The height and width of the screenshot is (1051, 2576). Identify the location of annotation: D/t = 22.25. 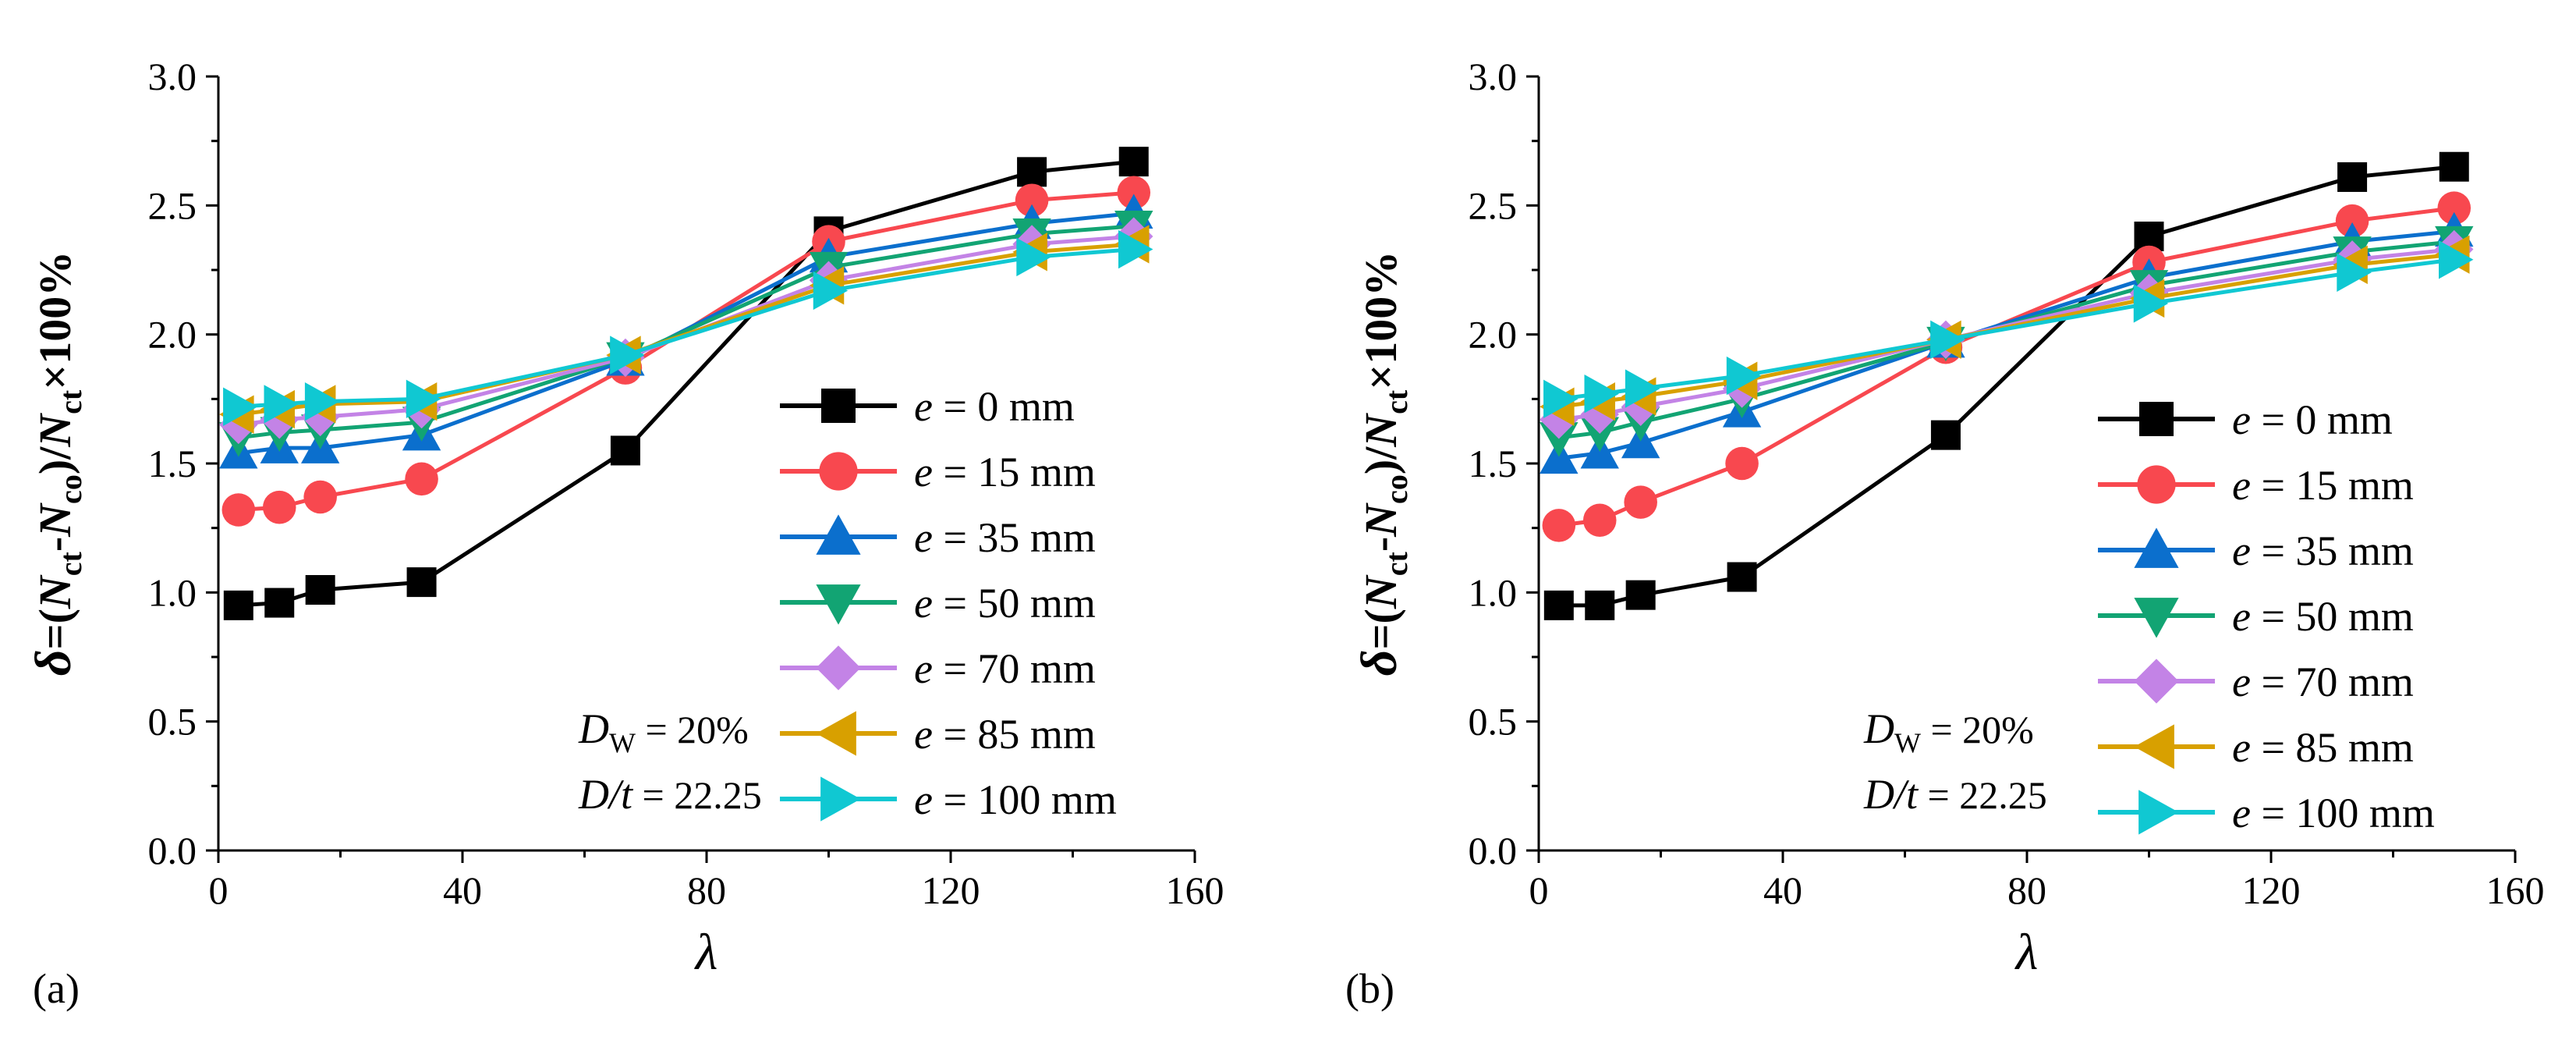
(1955, 794).